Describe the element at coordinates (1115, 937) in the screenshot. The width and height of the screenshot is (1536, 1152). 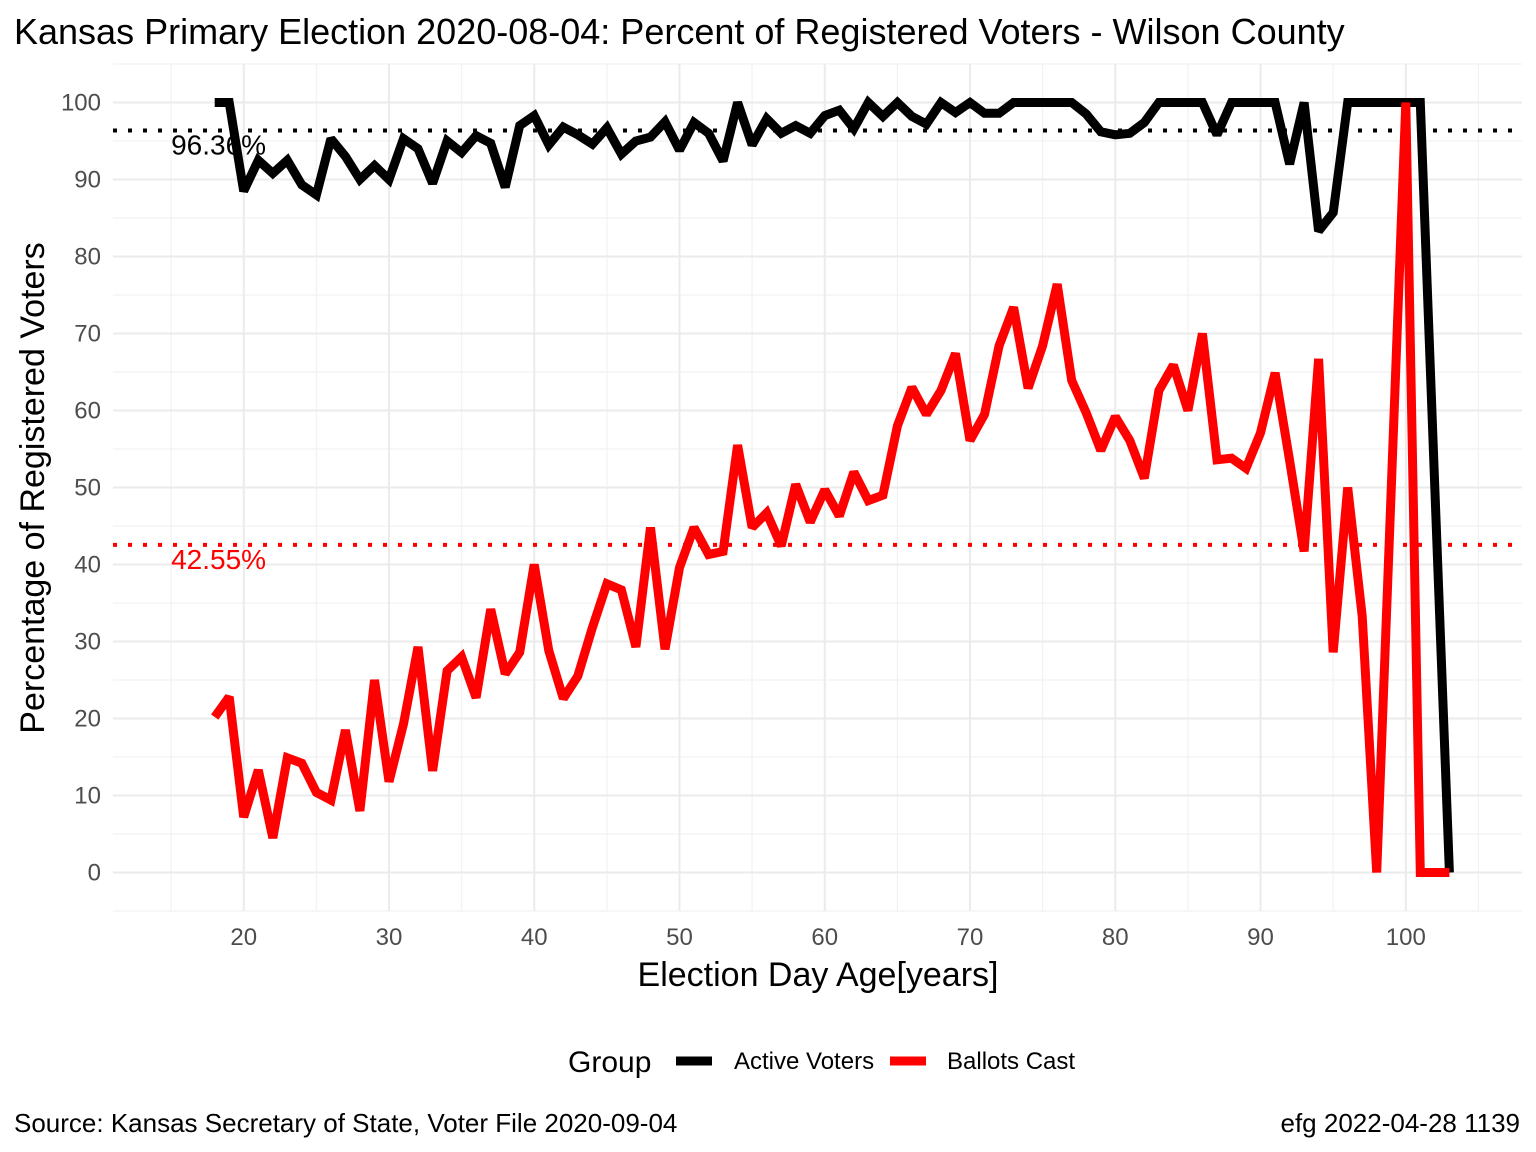
I see `x-tick-label-80: 80` at that location.